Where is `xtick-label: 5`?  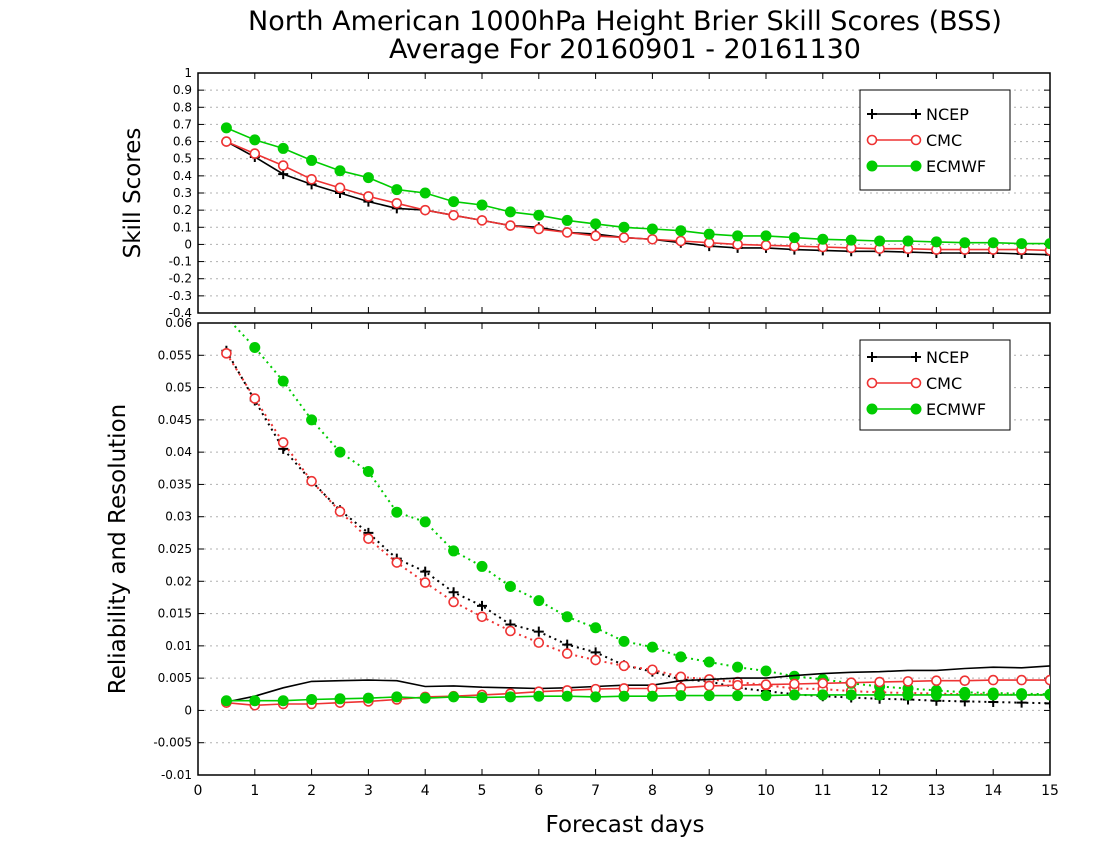
xtick-label: 5 is located at coordinates (482, 791).